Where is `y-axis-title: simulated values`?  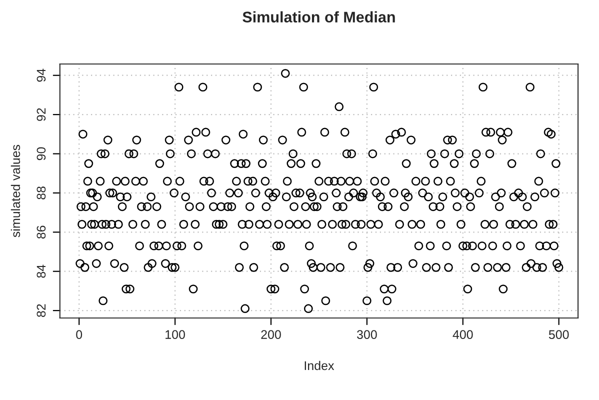
y-axis-title: simulated values is located at coordinates (15, 191).